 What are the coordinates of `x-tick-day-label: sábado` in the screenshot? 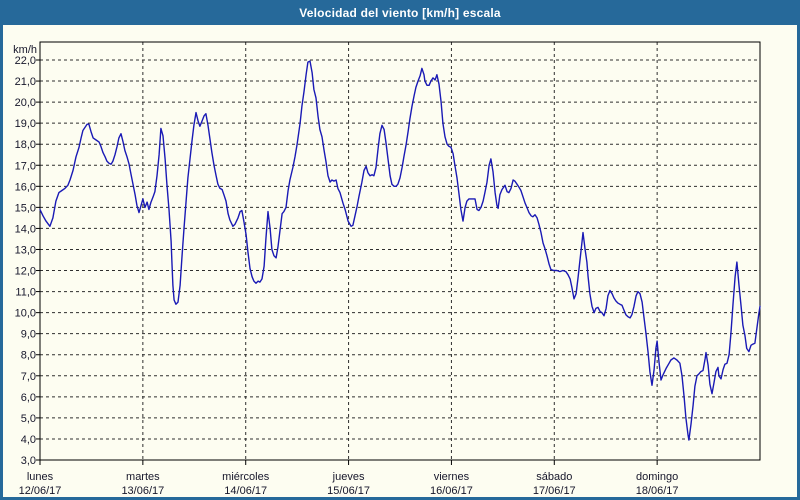 It's located at (554, 477).